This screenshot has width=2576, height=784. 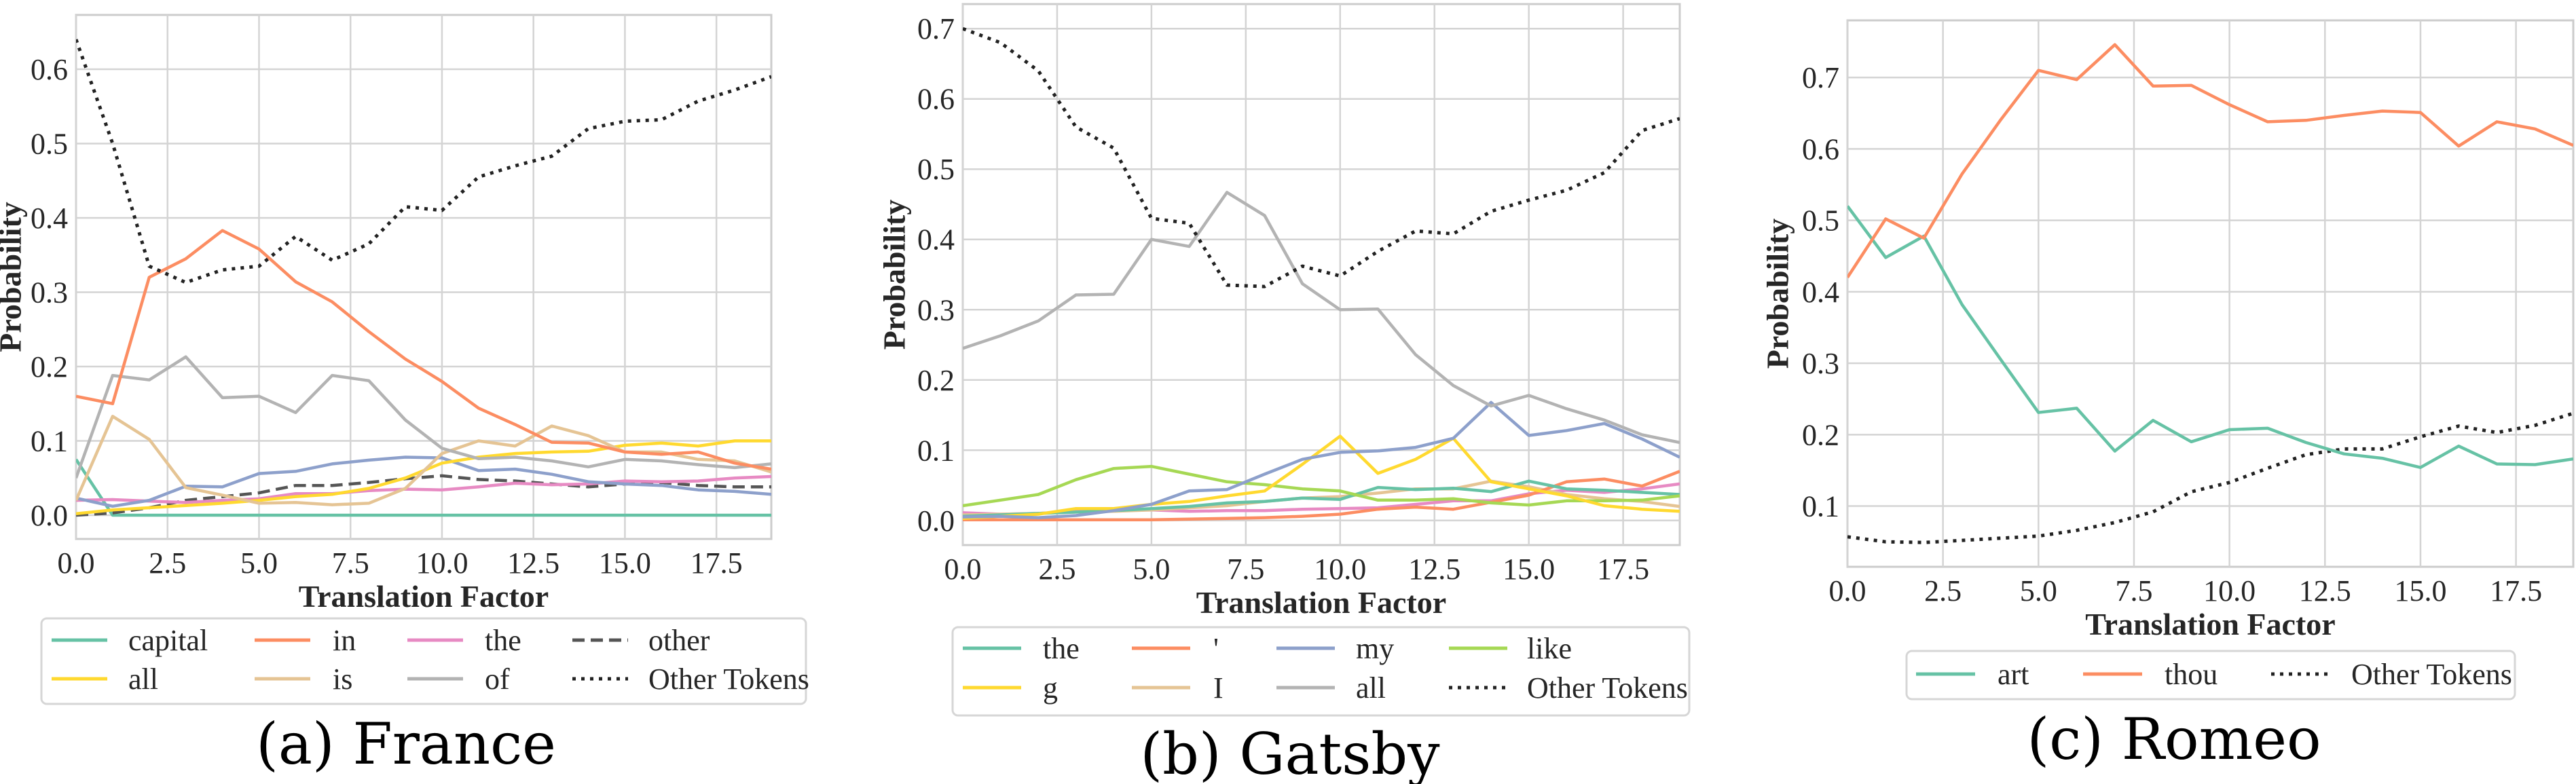 I want to click on series-line-of, so click(x=424, y=417).